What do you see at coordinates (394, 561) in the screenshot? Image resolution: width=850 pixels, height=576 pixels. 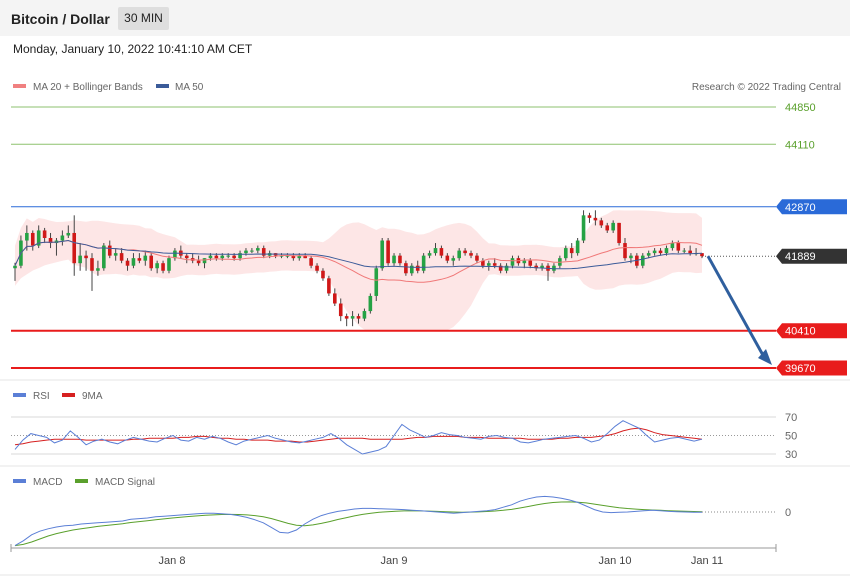 I see `x-tick-label: Jan 9` at bounding box center [394, 561].